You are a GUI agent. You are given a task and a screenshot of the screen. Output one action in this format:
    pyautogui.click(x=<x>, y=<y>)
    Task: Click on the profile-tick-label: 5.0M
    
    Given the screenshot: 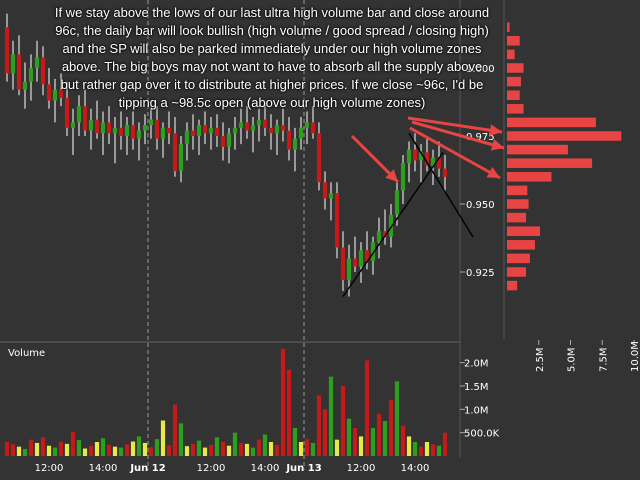 What is the action you would take?
    pyautogui.click(x=572, y=359)
    